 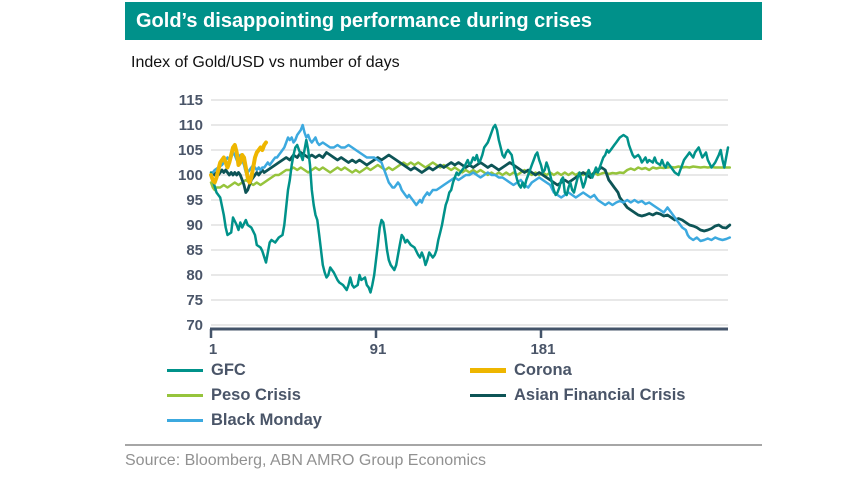 I want to click on y-tick-label: 75, so click(x=194, y=300).